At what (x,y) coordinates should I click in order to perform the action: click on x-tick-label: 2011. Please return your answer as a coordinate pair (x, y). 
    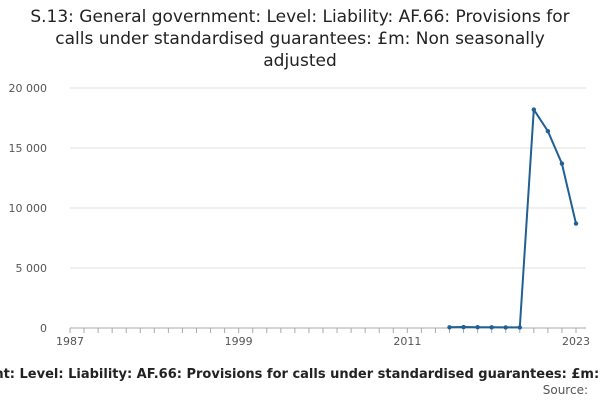
    Looking at the image, I should click on (407, 341).